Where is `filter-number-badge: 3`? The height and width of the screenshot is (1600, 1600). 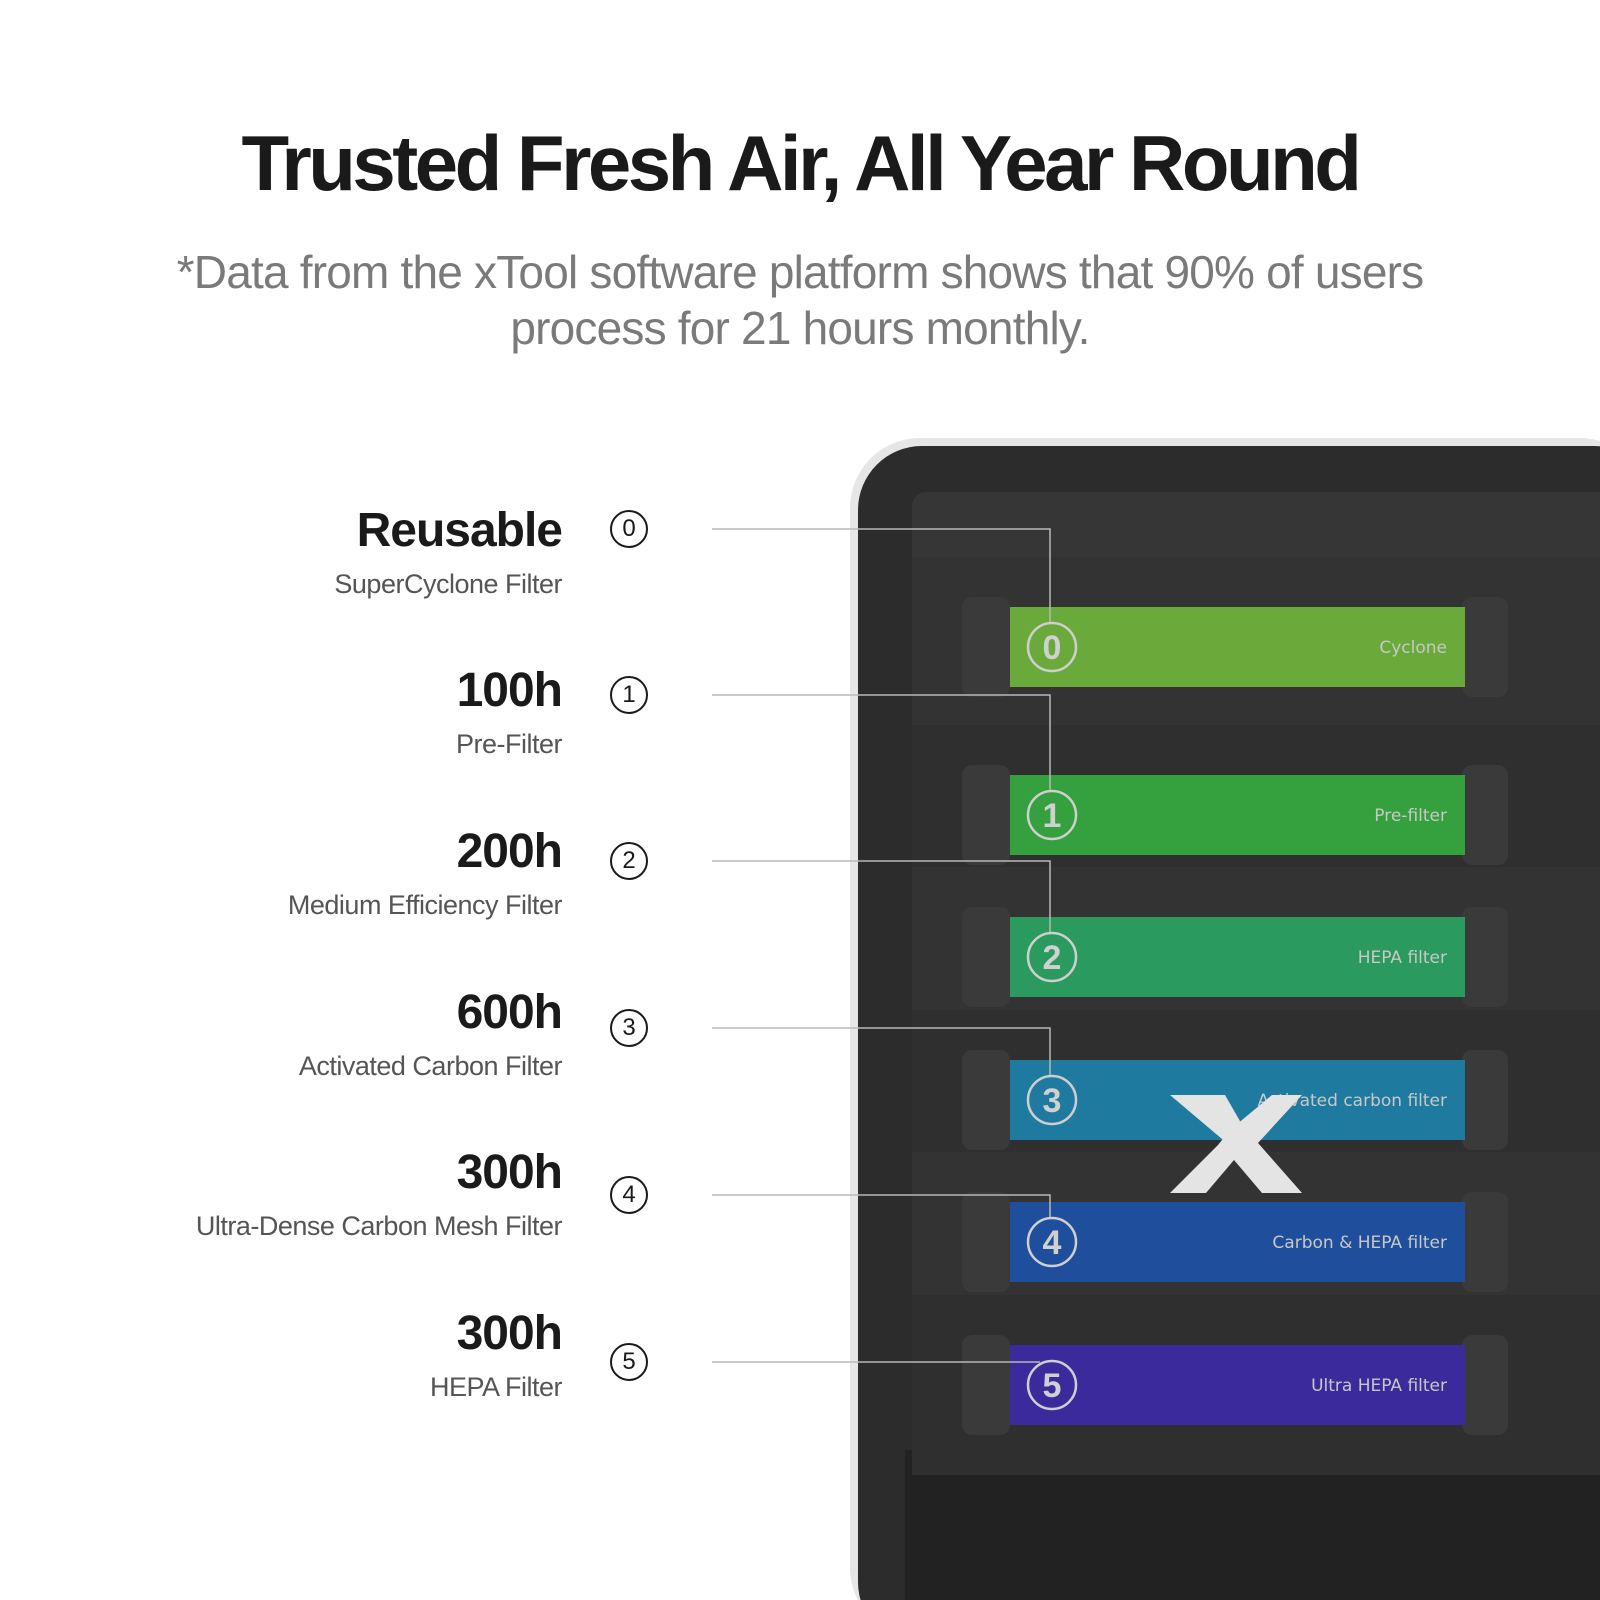
filter-number-badge: 3 is located at coordinates (629, 1028).